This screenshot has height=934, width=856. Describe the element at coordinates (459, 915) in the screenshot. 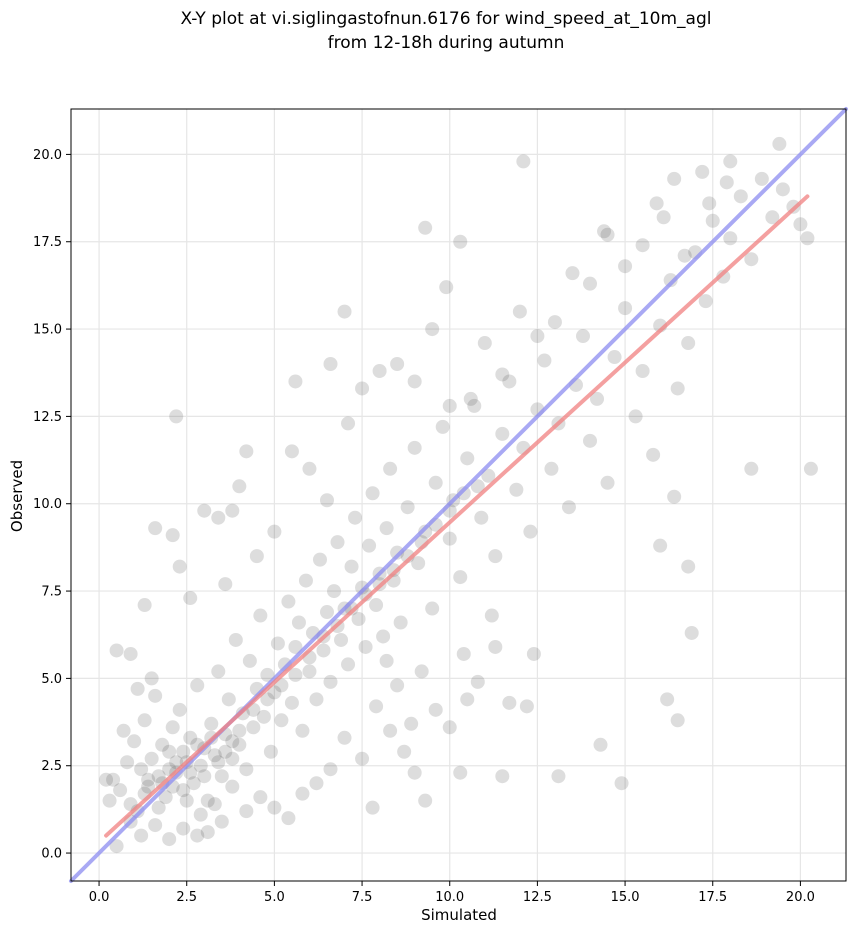

I see `x-axis-label: Simulated` at that location.